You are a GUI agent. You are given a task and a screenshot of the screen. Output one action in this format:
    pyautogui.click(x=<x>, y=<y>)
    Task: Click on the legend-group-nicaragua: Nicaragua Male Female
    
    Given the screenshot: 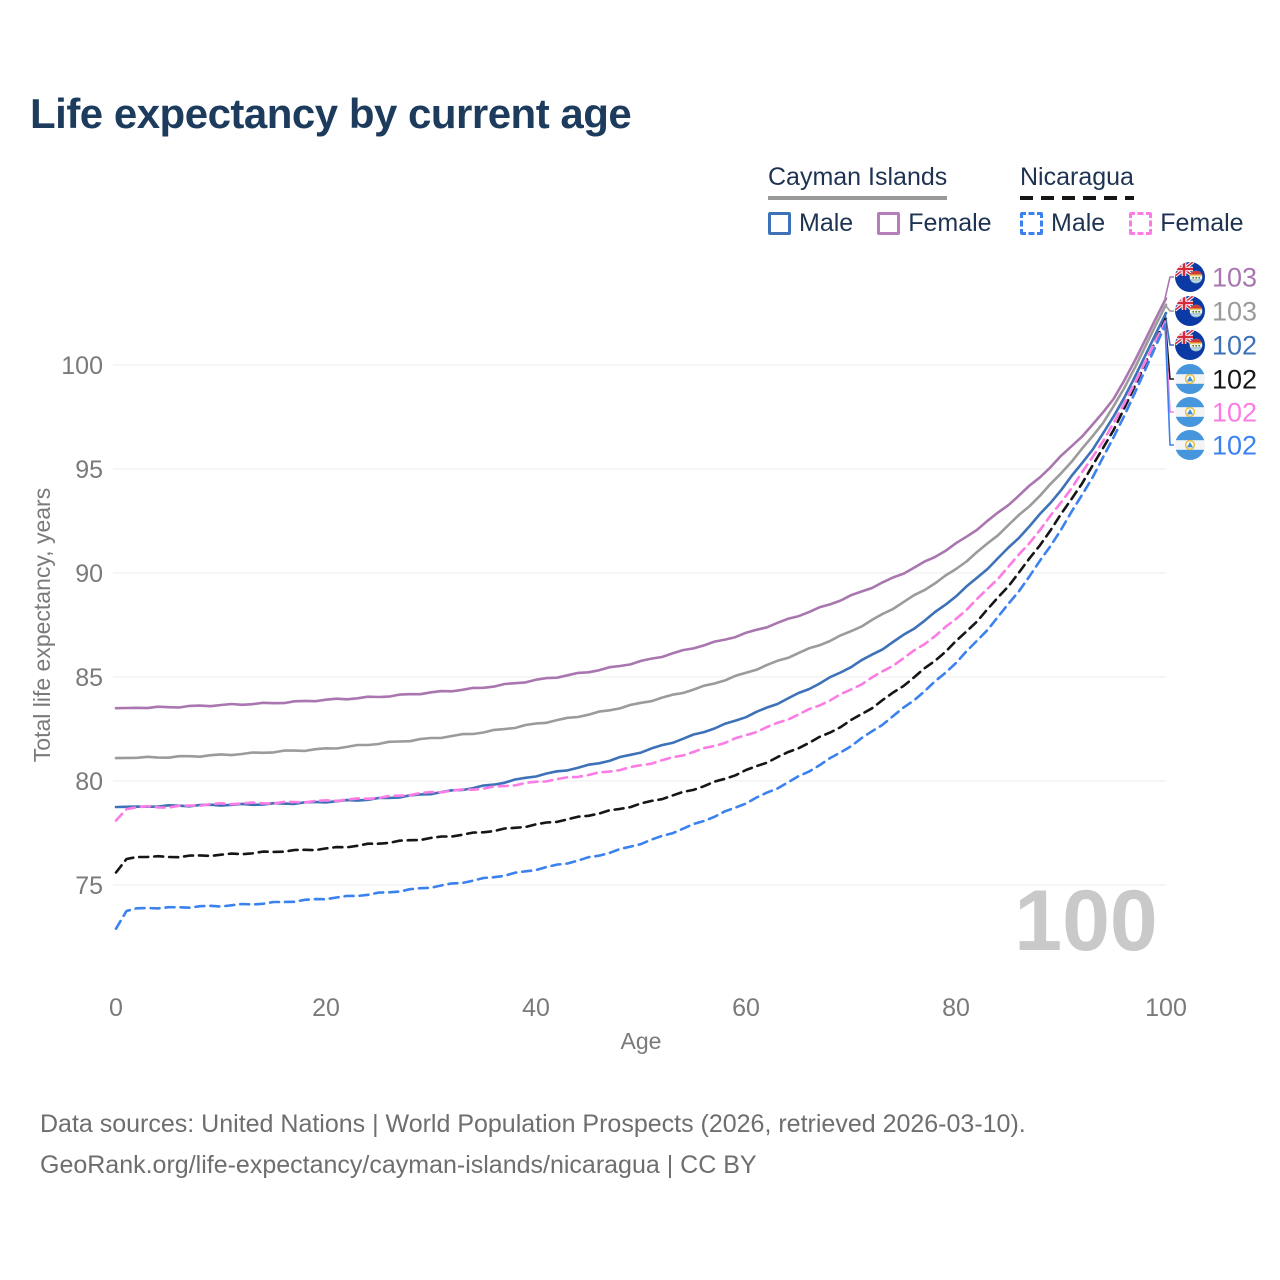 What is the action you would take?
    pyautogui.click(x=1144, y=200)
    